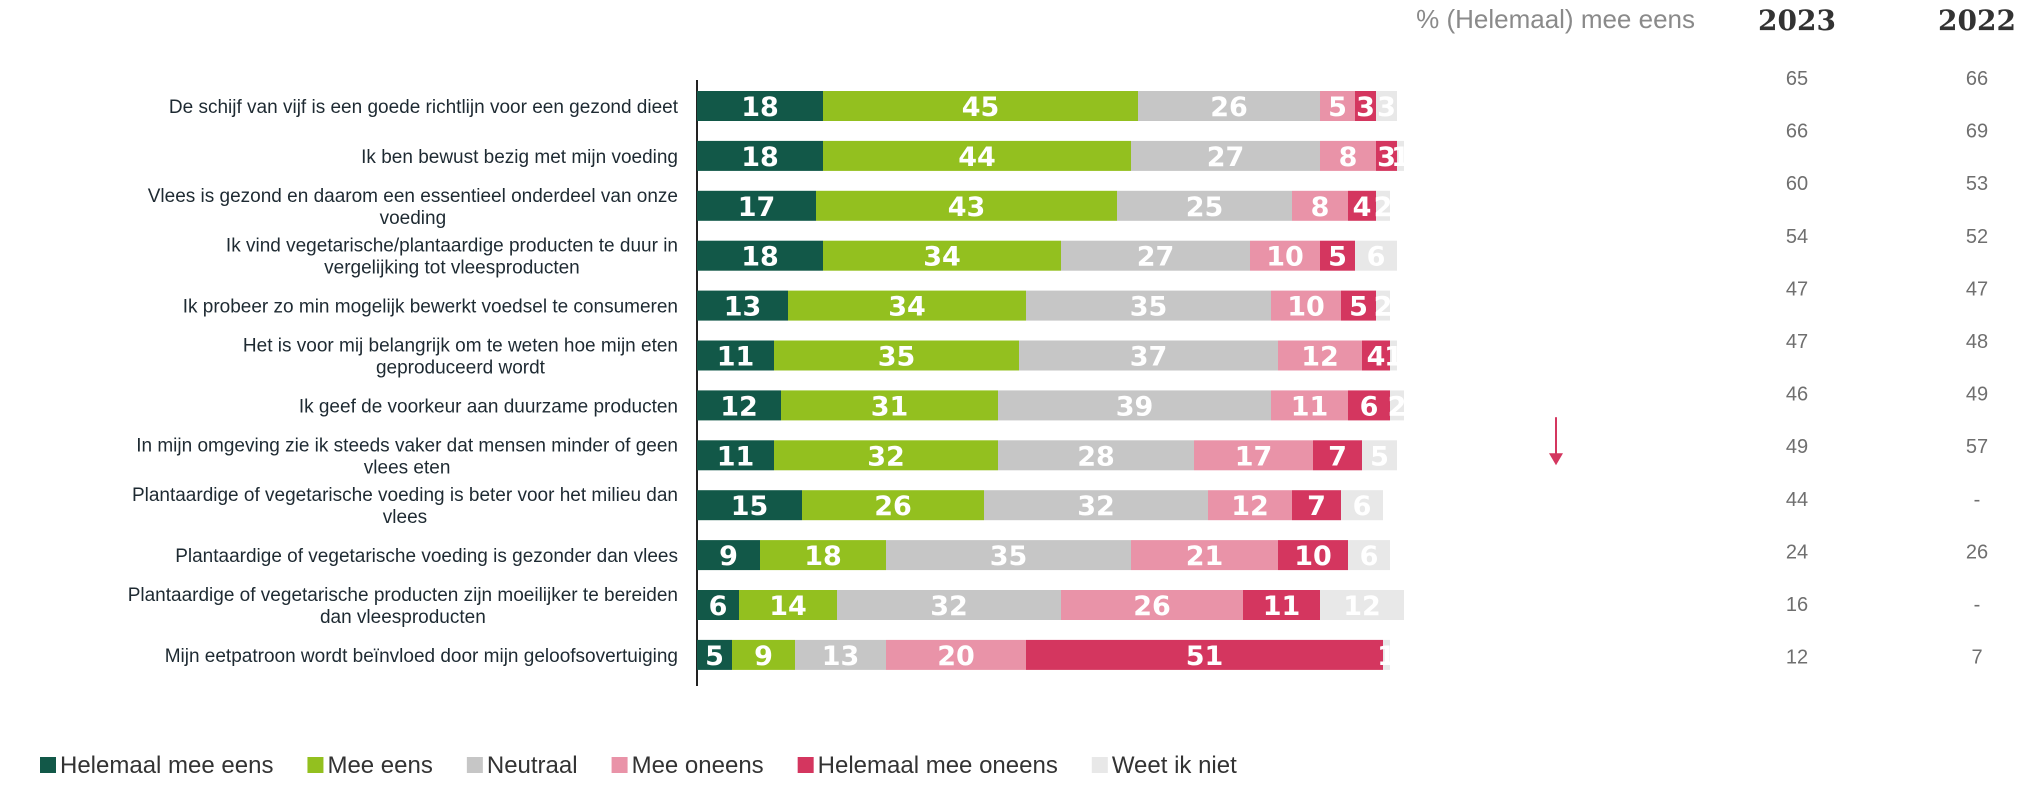 This screenshot has width=2030, height=806. Describe the element at coordinates (413, 218) in the screenshot. I see `category-label: voeding` at that location.